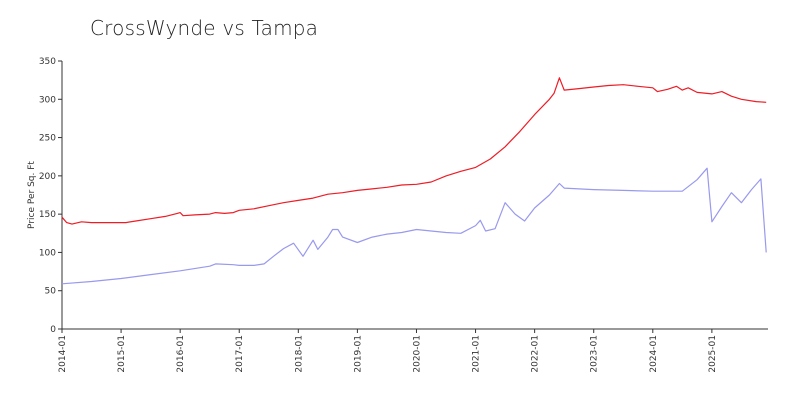 This screenshot has height=400, width=800. Describe the element at coordinates (47, 177) in the screenshot. I see `y-tick-label: 200` at that location.